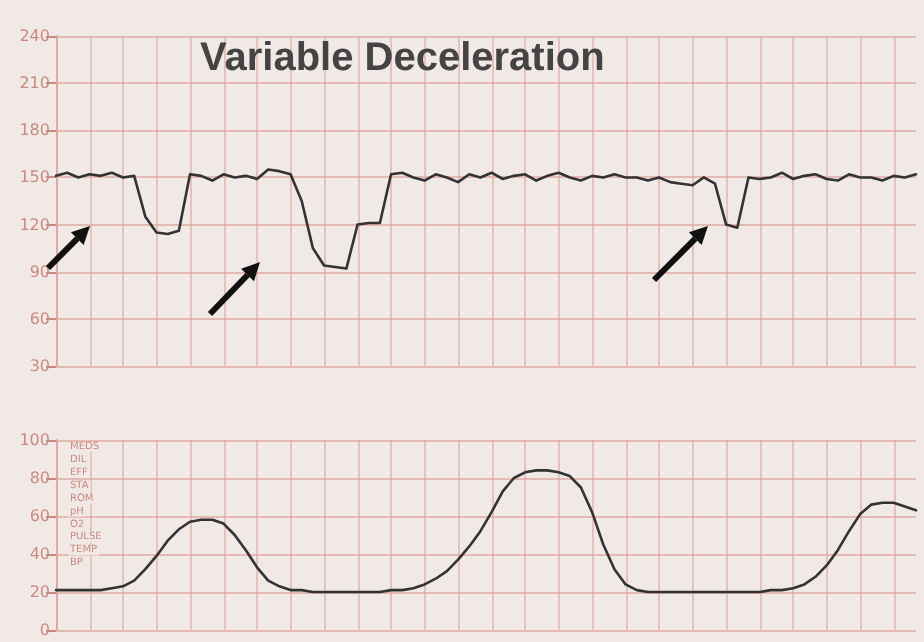  What do you see at coordinates (34, 83) in the screenshot?
I see `y-tick-label: 210` at bounding box center [34, 83].